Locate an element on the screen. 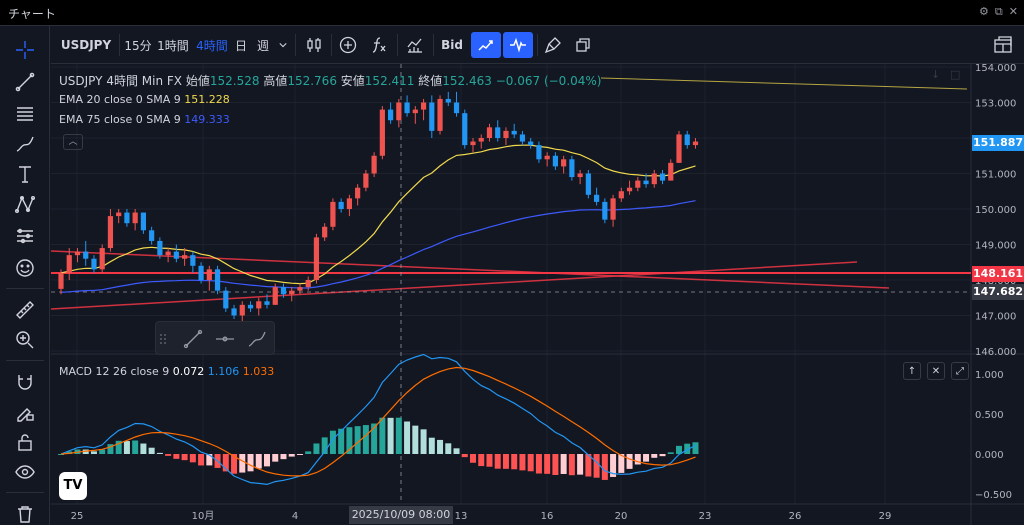  trend-chart-icon is located at coordinates (486, 45).